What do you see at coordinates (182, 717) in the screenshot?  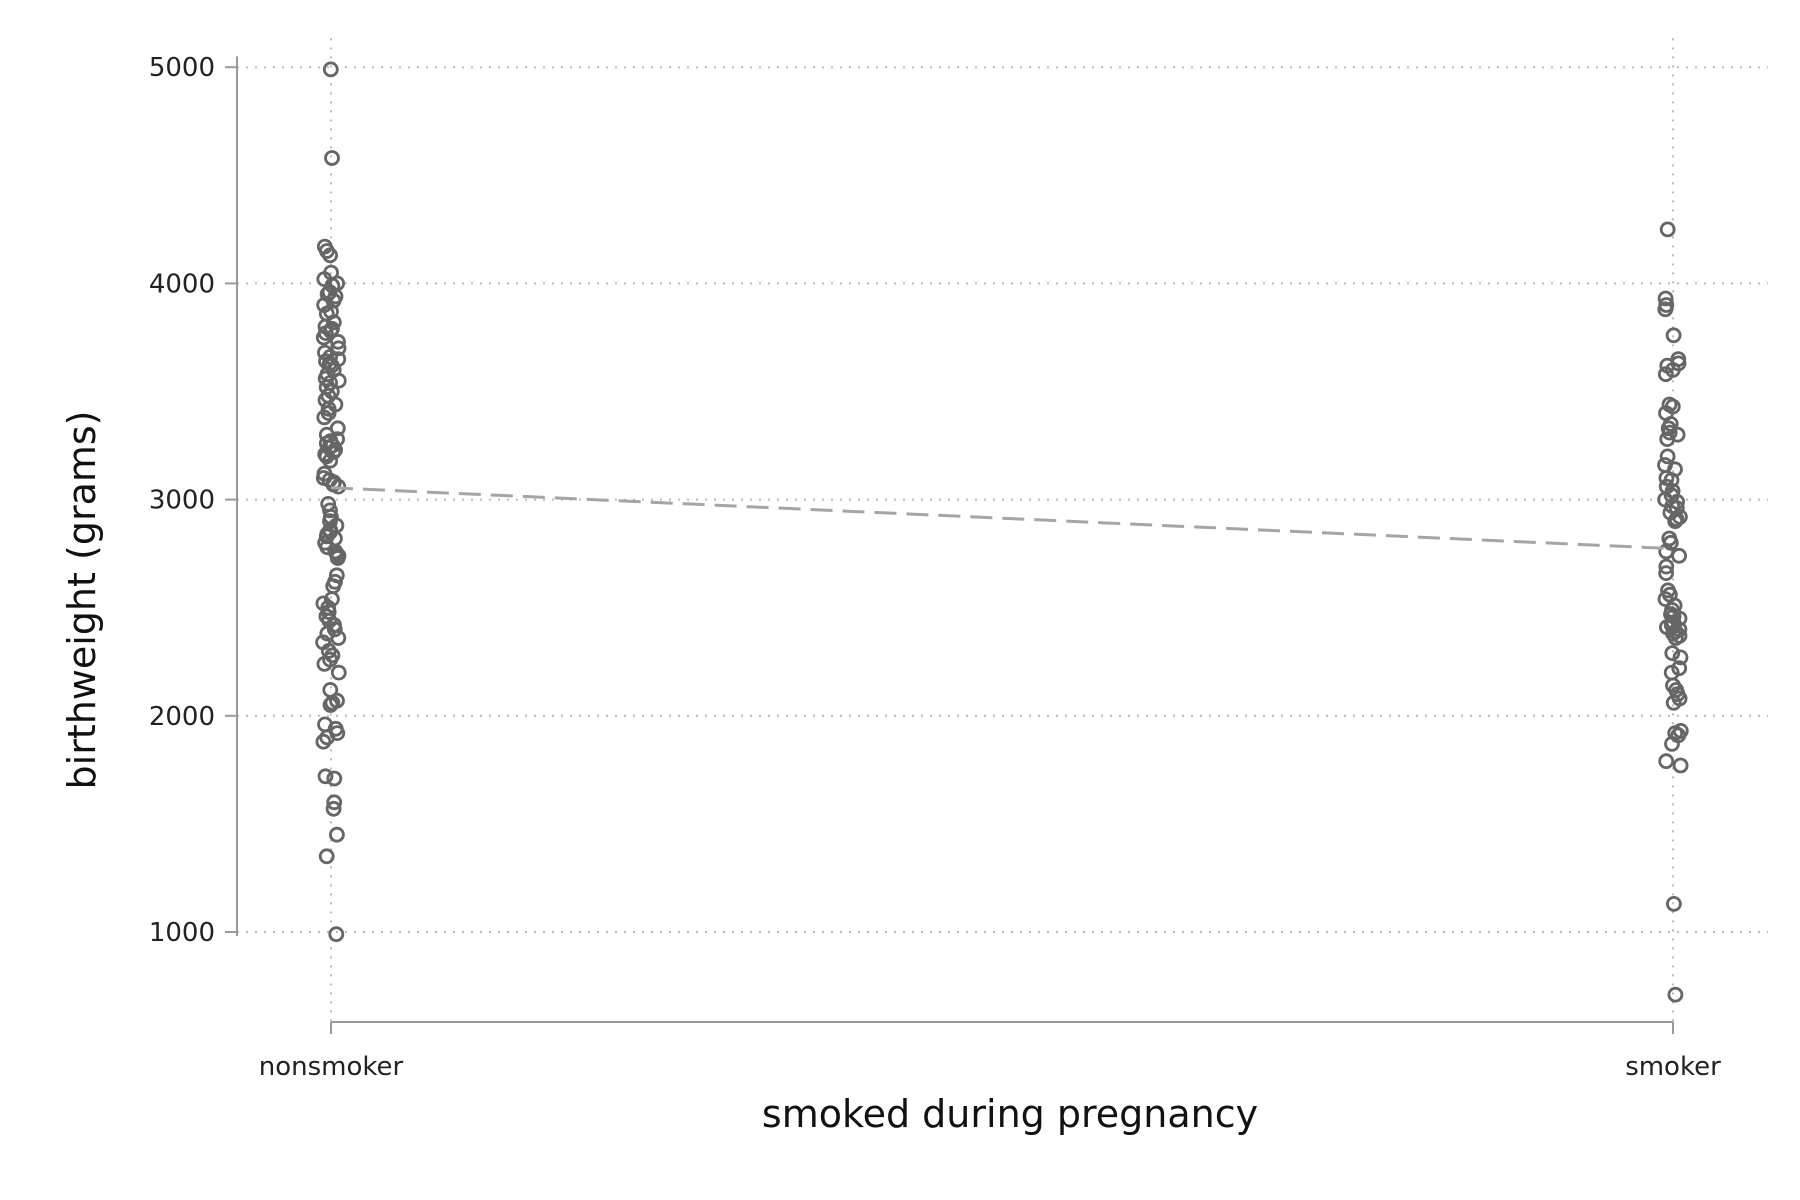 I see `y-tick-label: 2000` at bounding box center [182, 717].